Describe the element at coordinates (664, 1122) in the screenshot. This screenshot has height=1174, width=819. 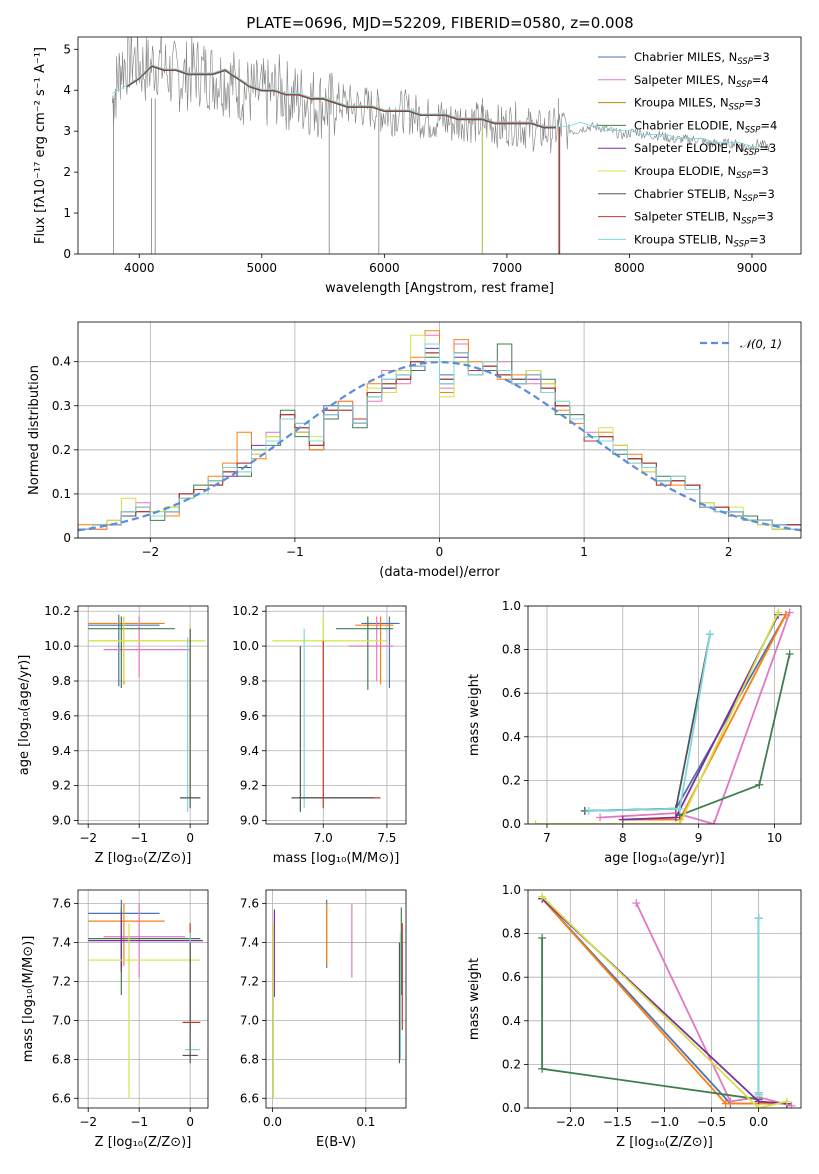
I see `massweight_vs_Z-xtick-label: −1.0` at that location.